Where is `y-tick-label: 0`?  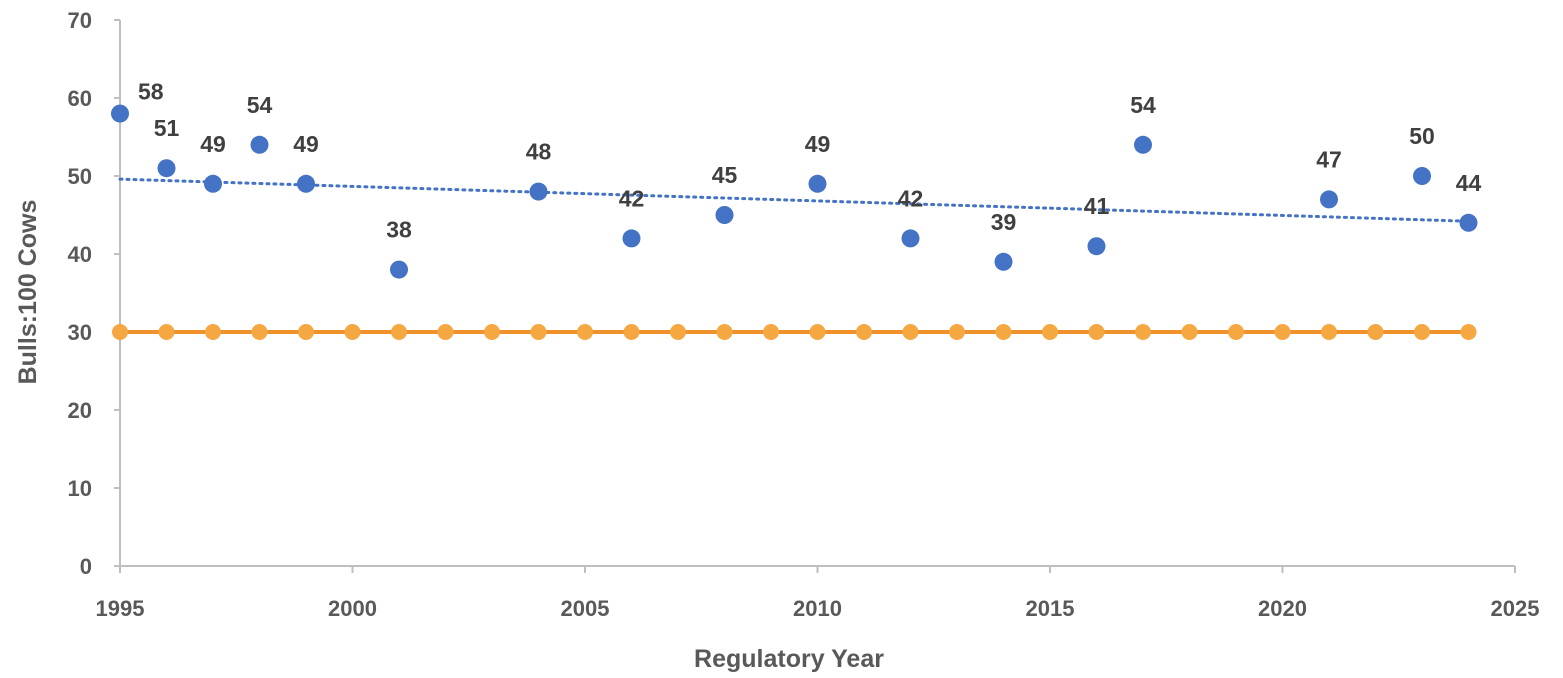 y-tick-label: 0 is located at coordinates (86, 566).